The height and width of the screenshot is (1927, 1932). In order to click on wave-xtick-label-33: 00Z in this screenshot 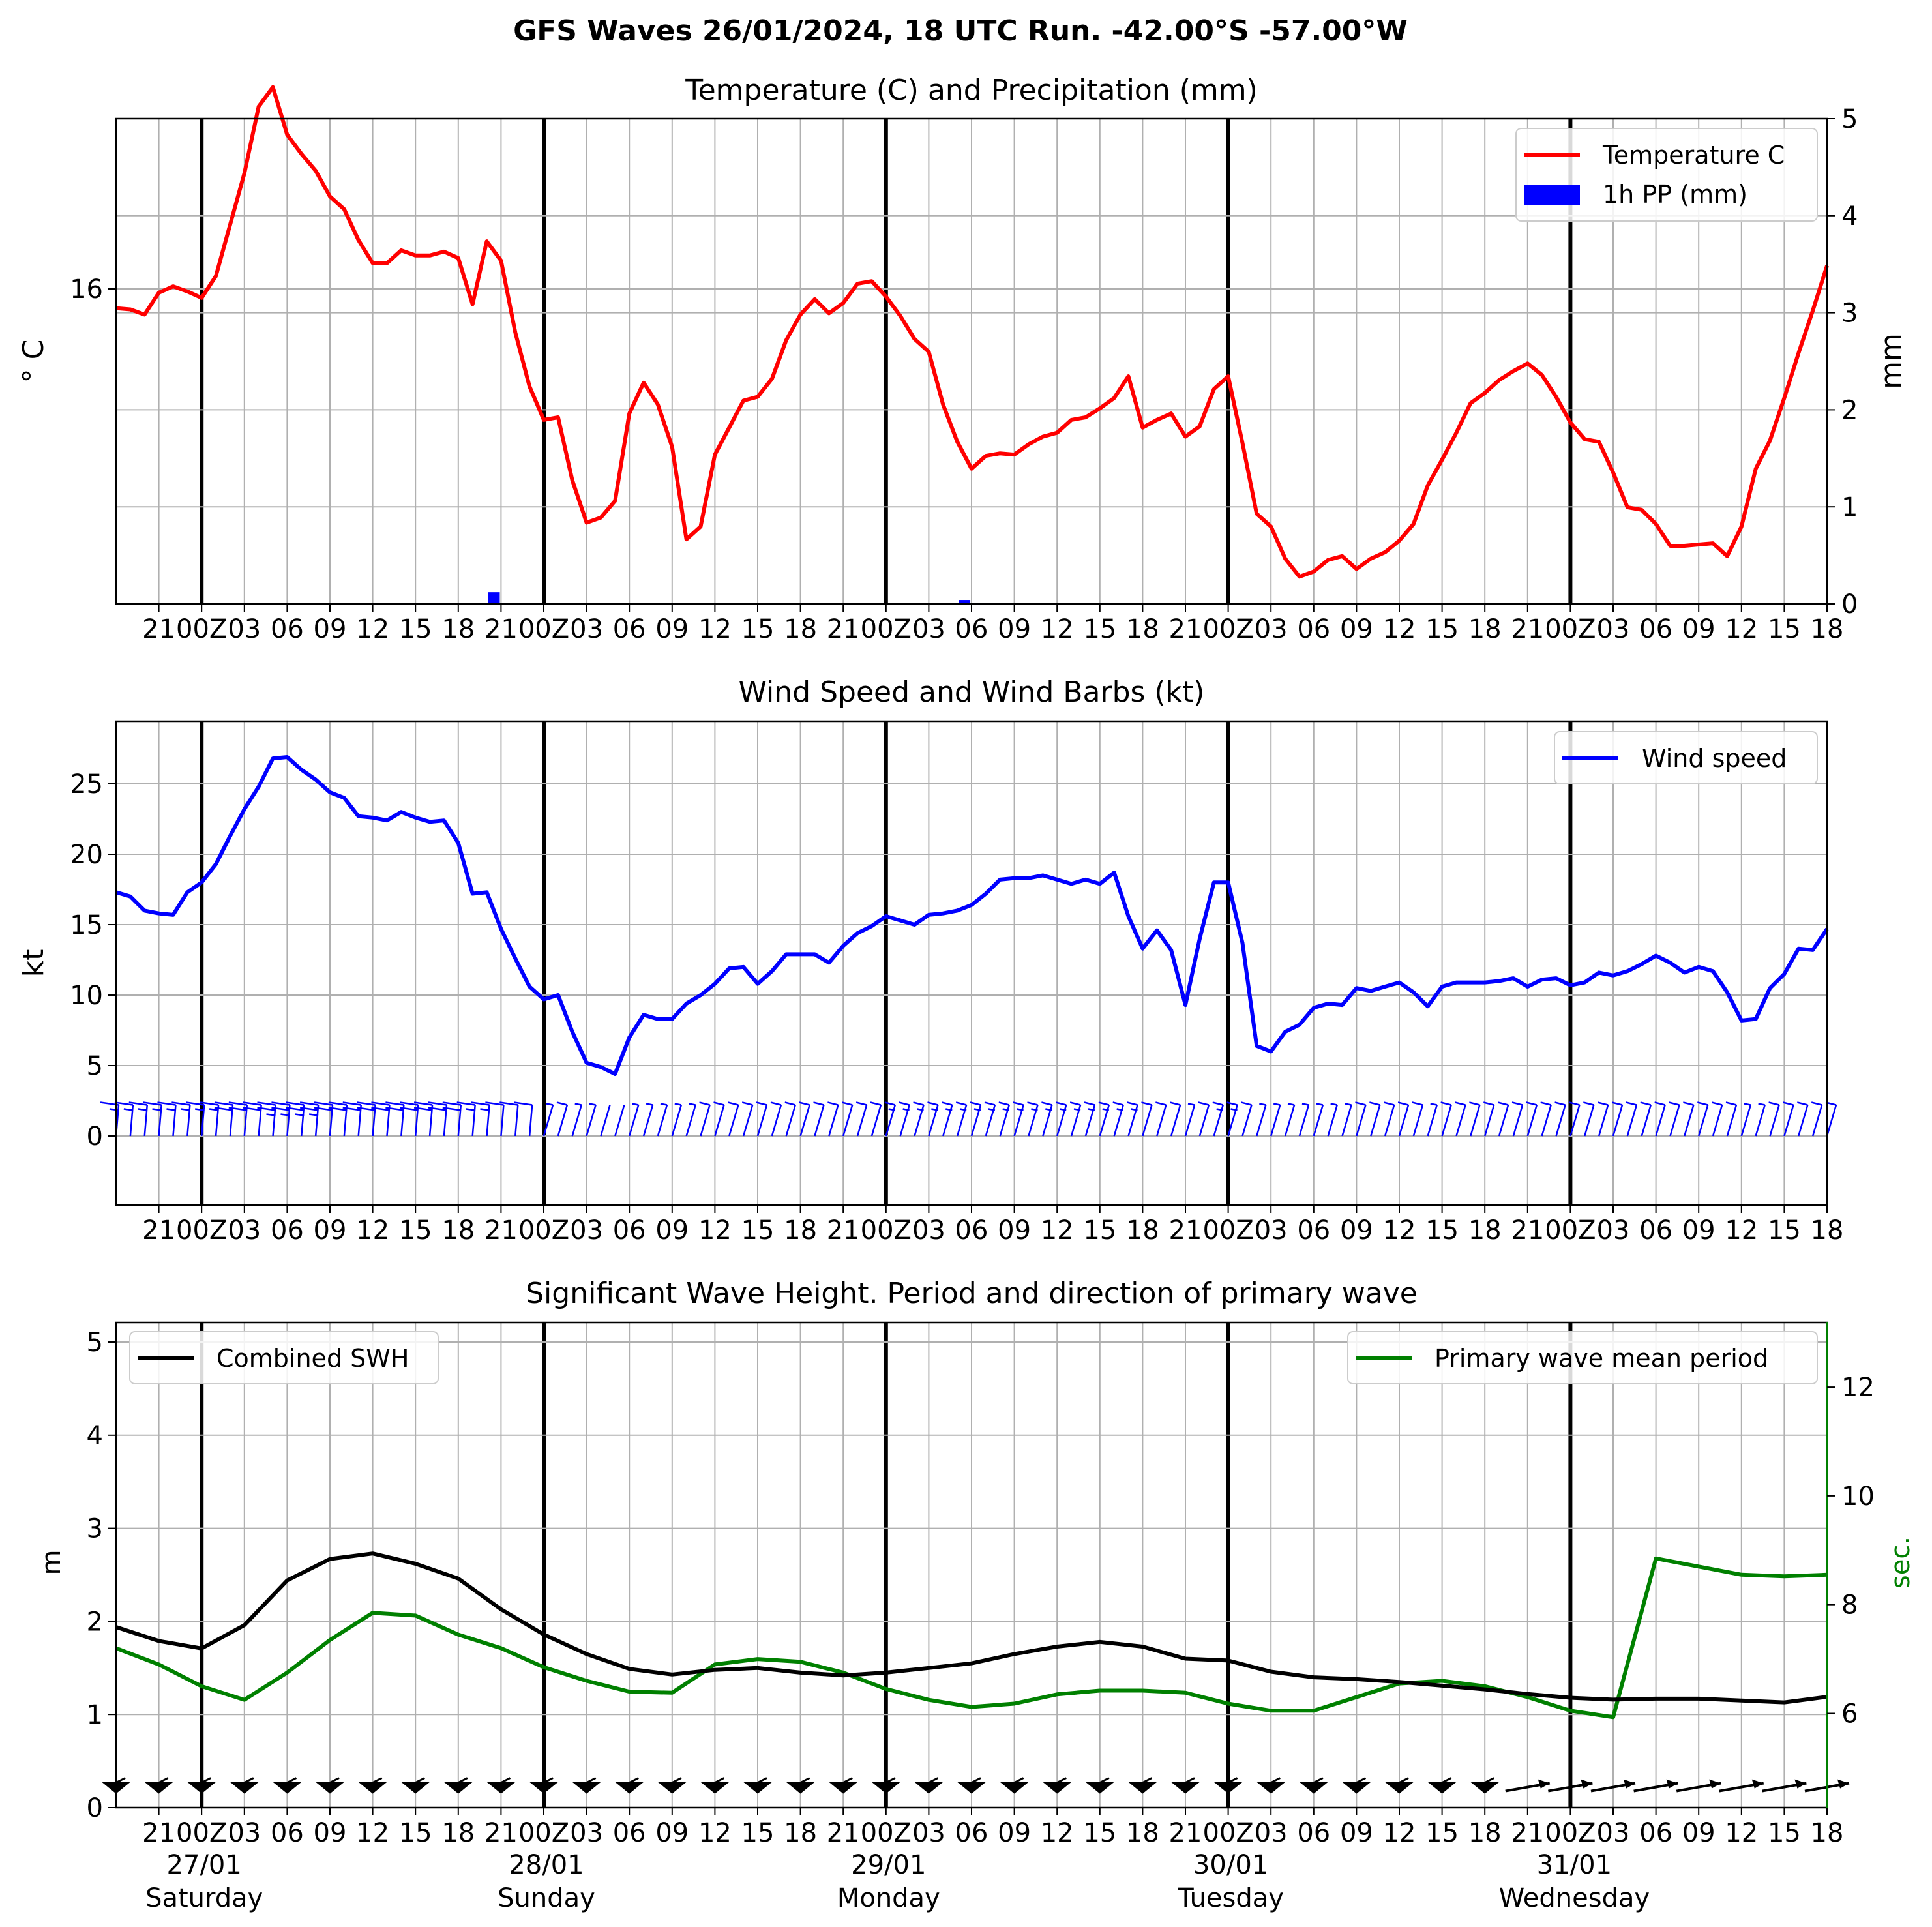, I will do `click(1570, 1833)`.